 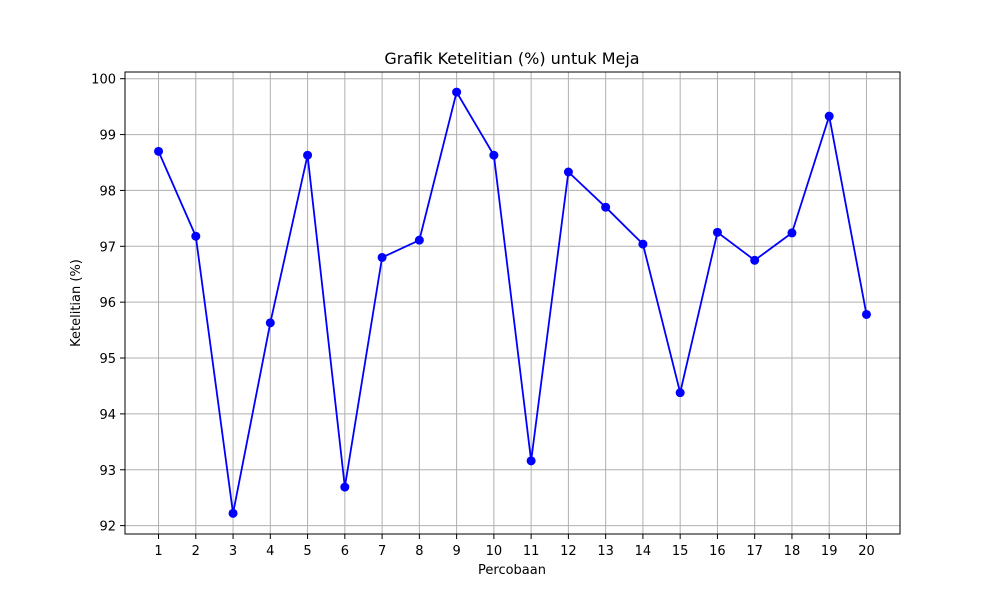 I want to click on x-tick-label: 20, so click(x=866, y=551).